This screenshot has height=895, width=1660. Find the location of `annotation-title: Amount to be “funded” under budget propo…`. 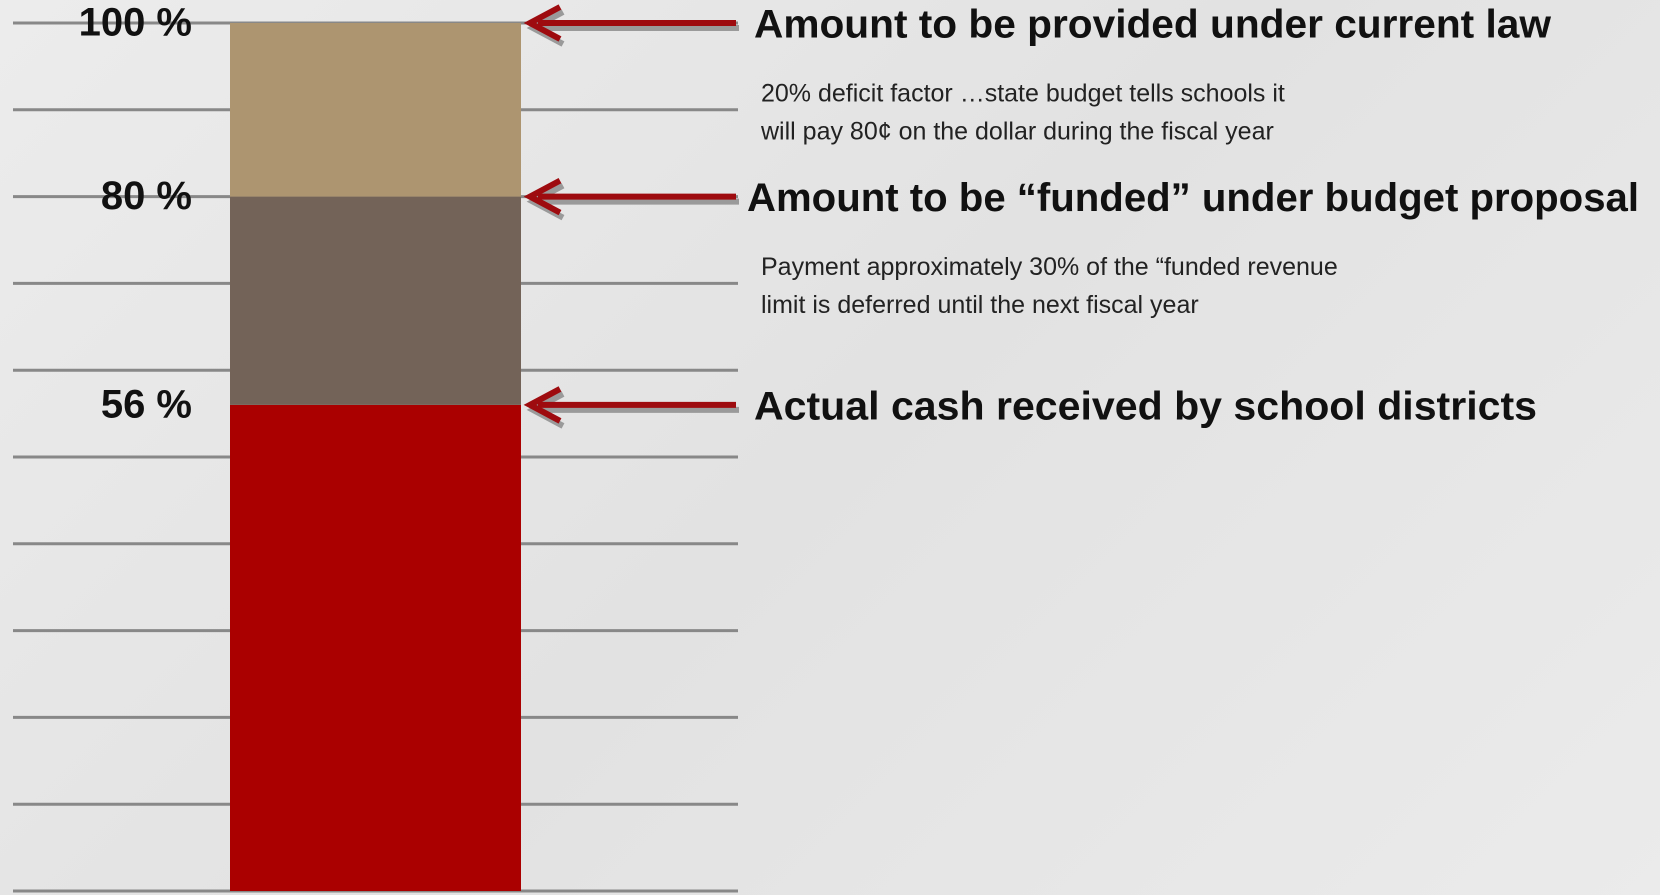

annotation-title: Amount to be “funded” under budget propo… is located at coordinates (1193, 198).